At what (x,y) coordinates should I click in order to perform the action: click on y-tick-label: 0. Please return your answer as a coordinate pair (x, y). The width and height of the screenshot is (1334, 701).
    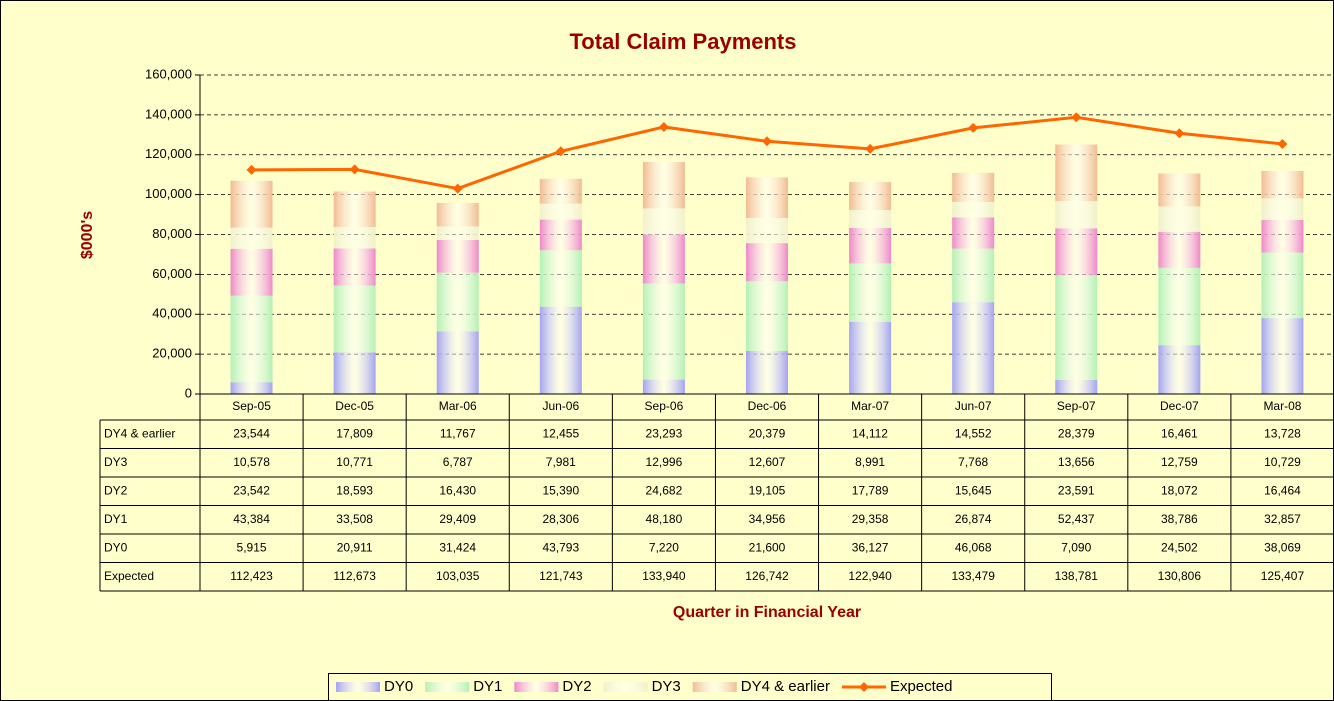
    Looking at the image, I should click on (188, 392).